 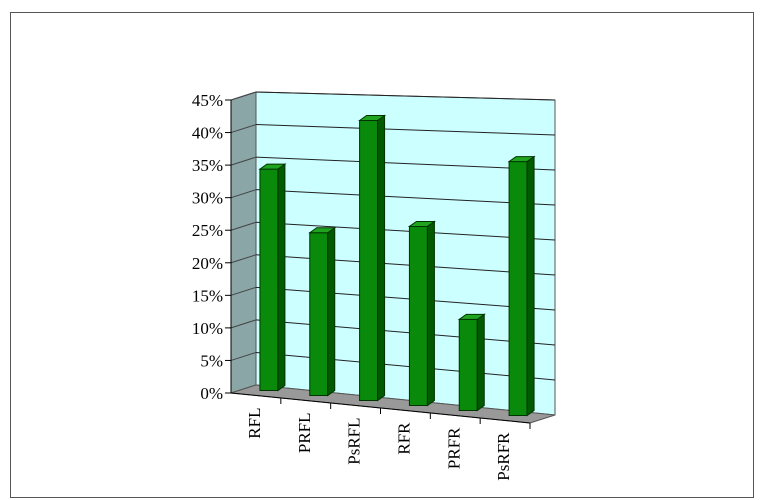 I want to click on y-tick-label: 35%, so click(x=207, y=165).